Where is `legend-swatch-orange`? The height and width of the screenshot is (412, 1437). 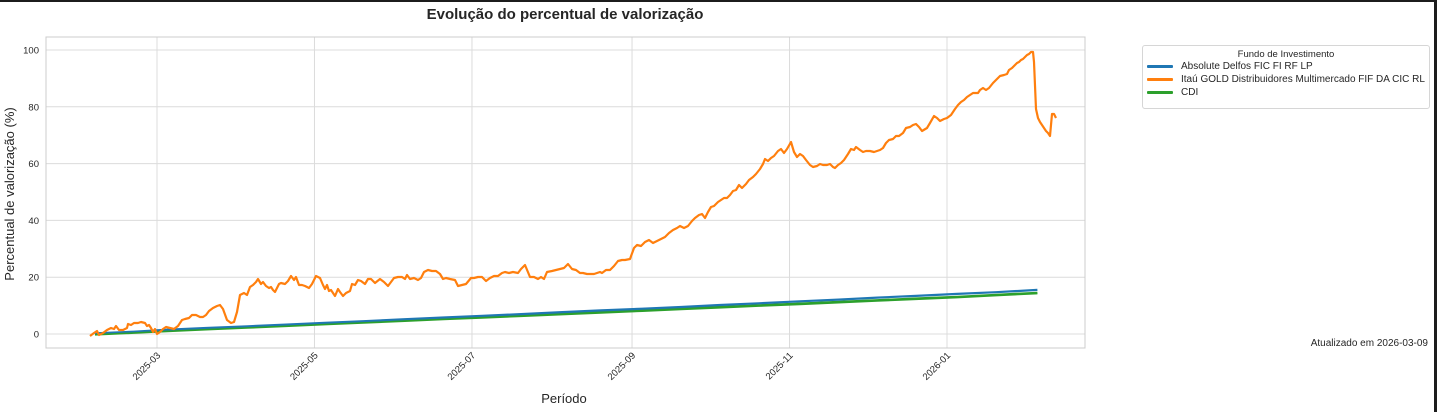 legend-swatch-orange is located at coordinates (1160, 79).